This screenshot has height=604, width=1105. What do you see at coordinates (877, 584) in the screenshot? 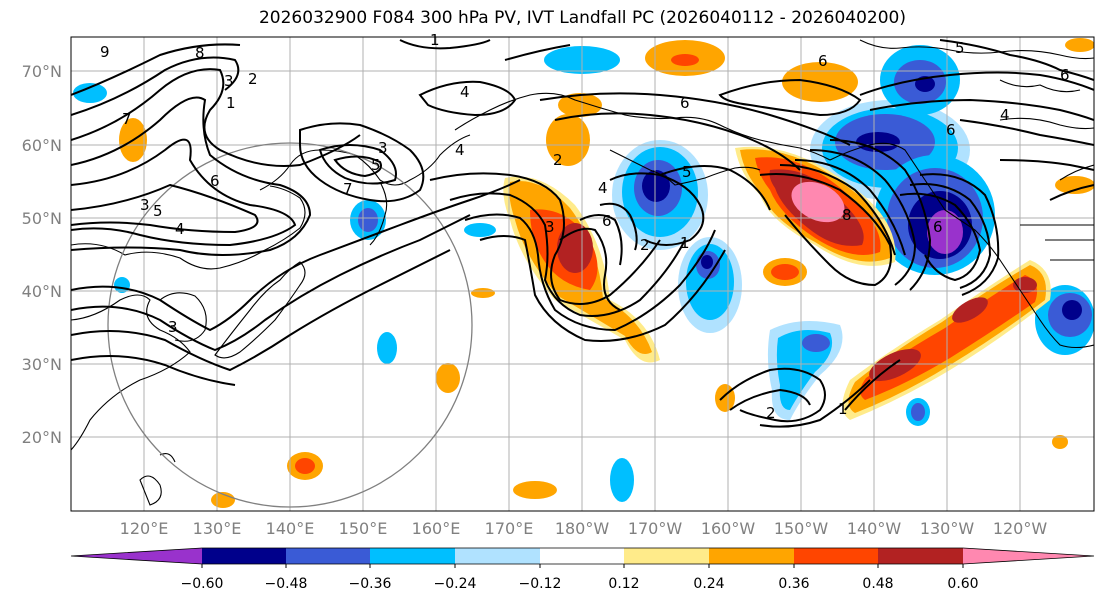
I see `colorbar-label: 0.48` at bounding box center [877, 584].